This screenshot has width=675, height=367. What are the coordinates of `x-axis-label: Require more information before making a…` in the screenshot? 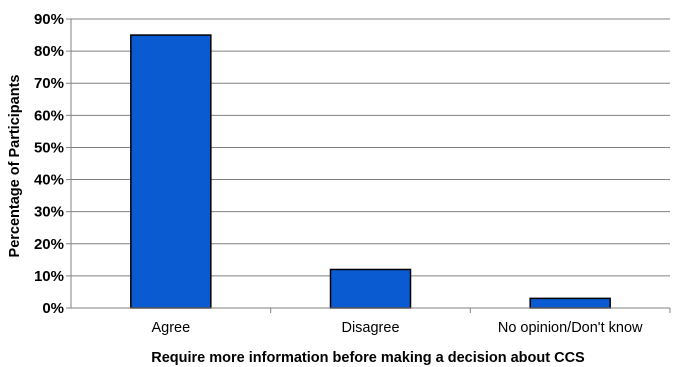 It's located at (368, 358).